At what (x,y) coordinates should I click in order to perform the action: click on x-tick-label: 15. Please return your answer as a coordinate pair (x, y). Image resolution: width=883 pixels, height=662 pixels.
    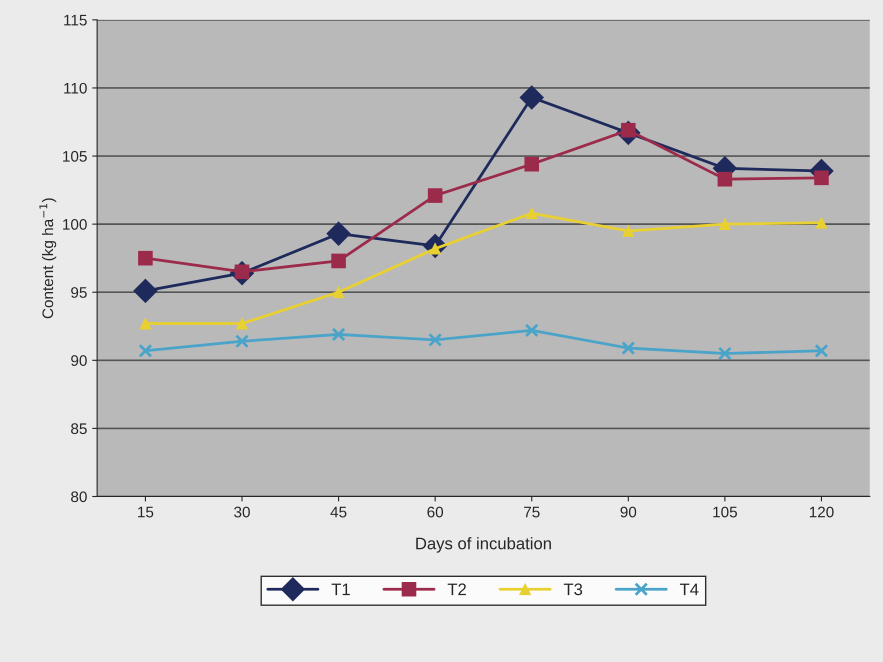
    Looking at the image, I should click on (146, 512).